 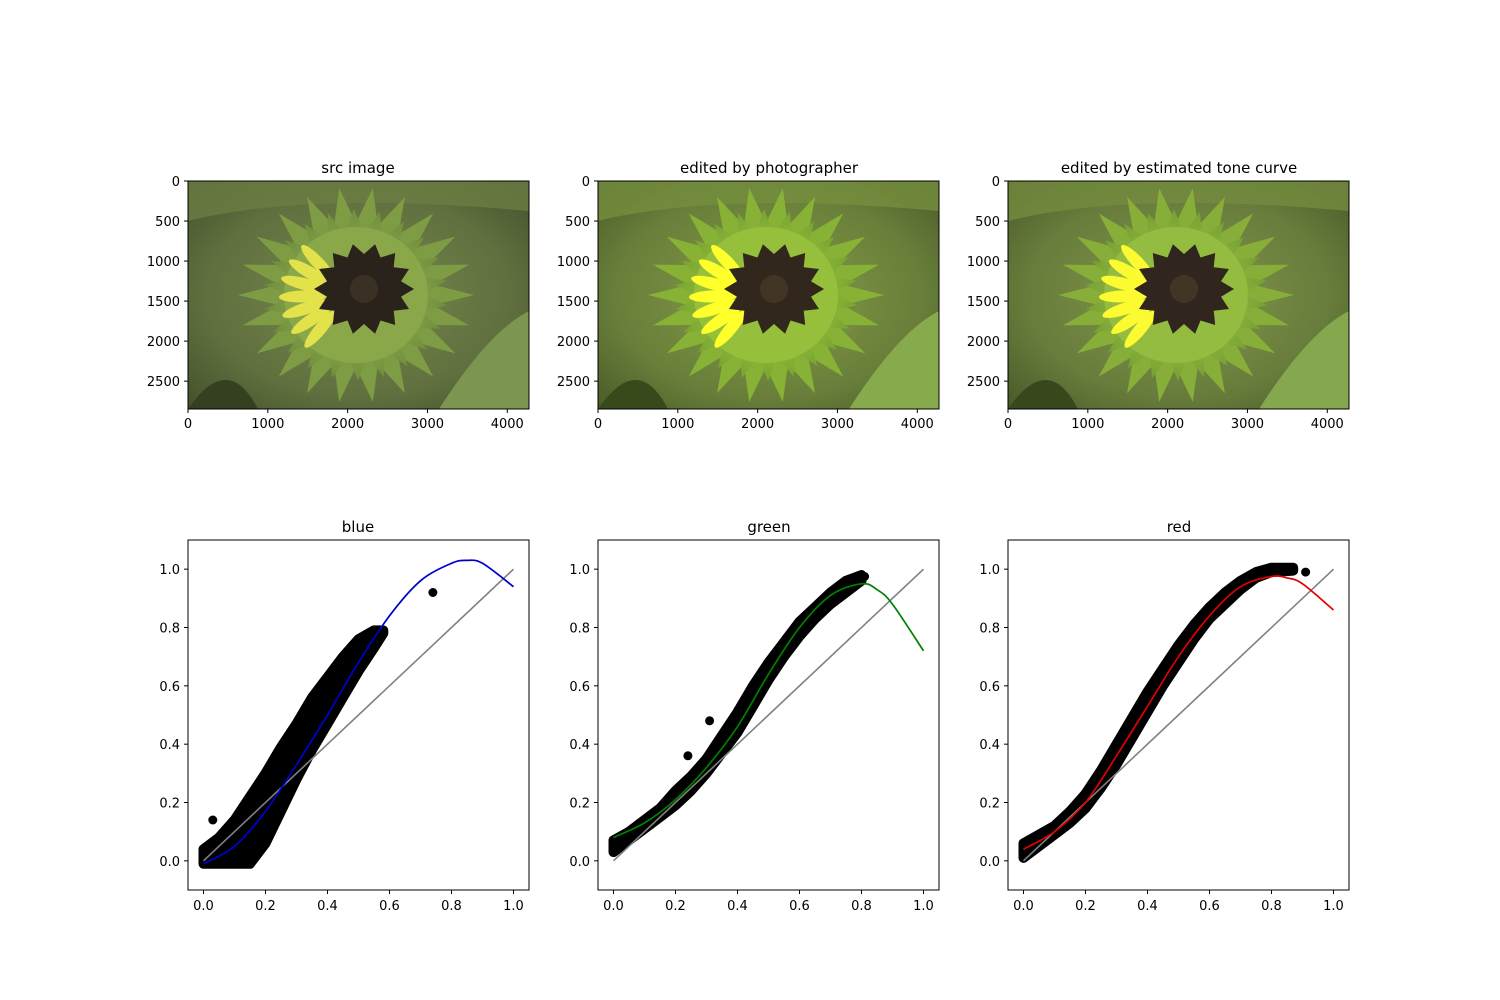 I want to click on photo-photographer-edit, so click(x=768, y=295).